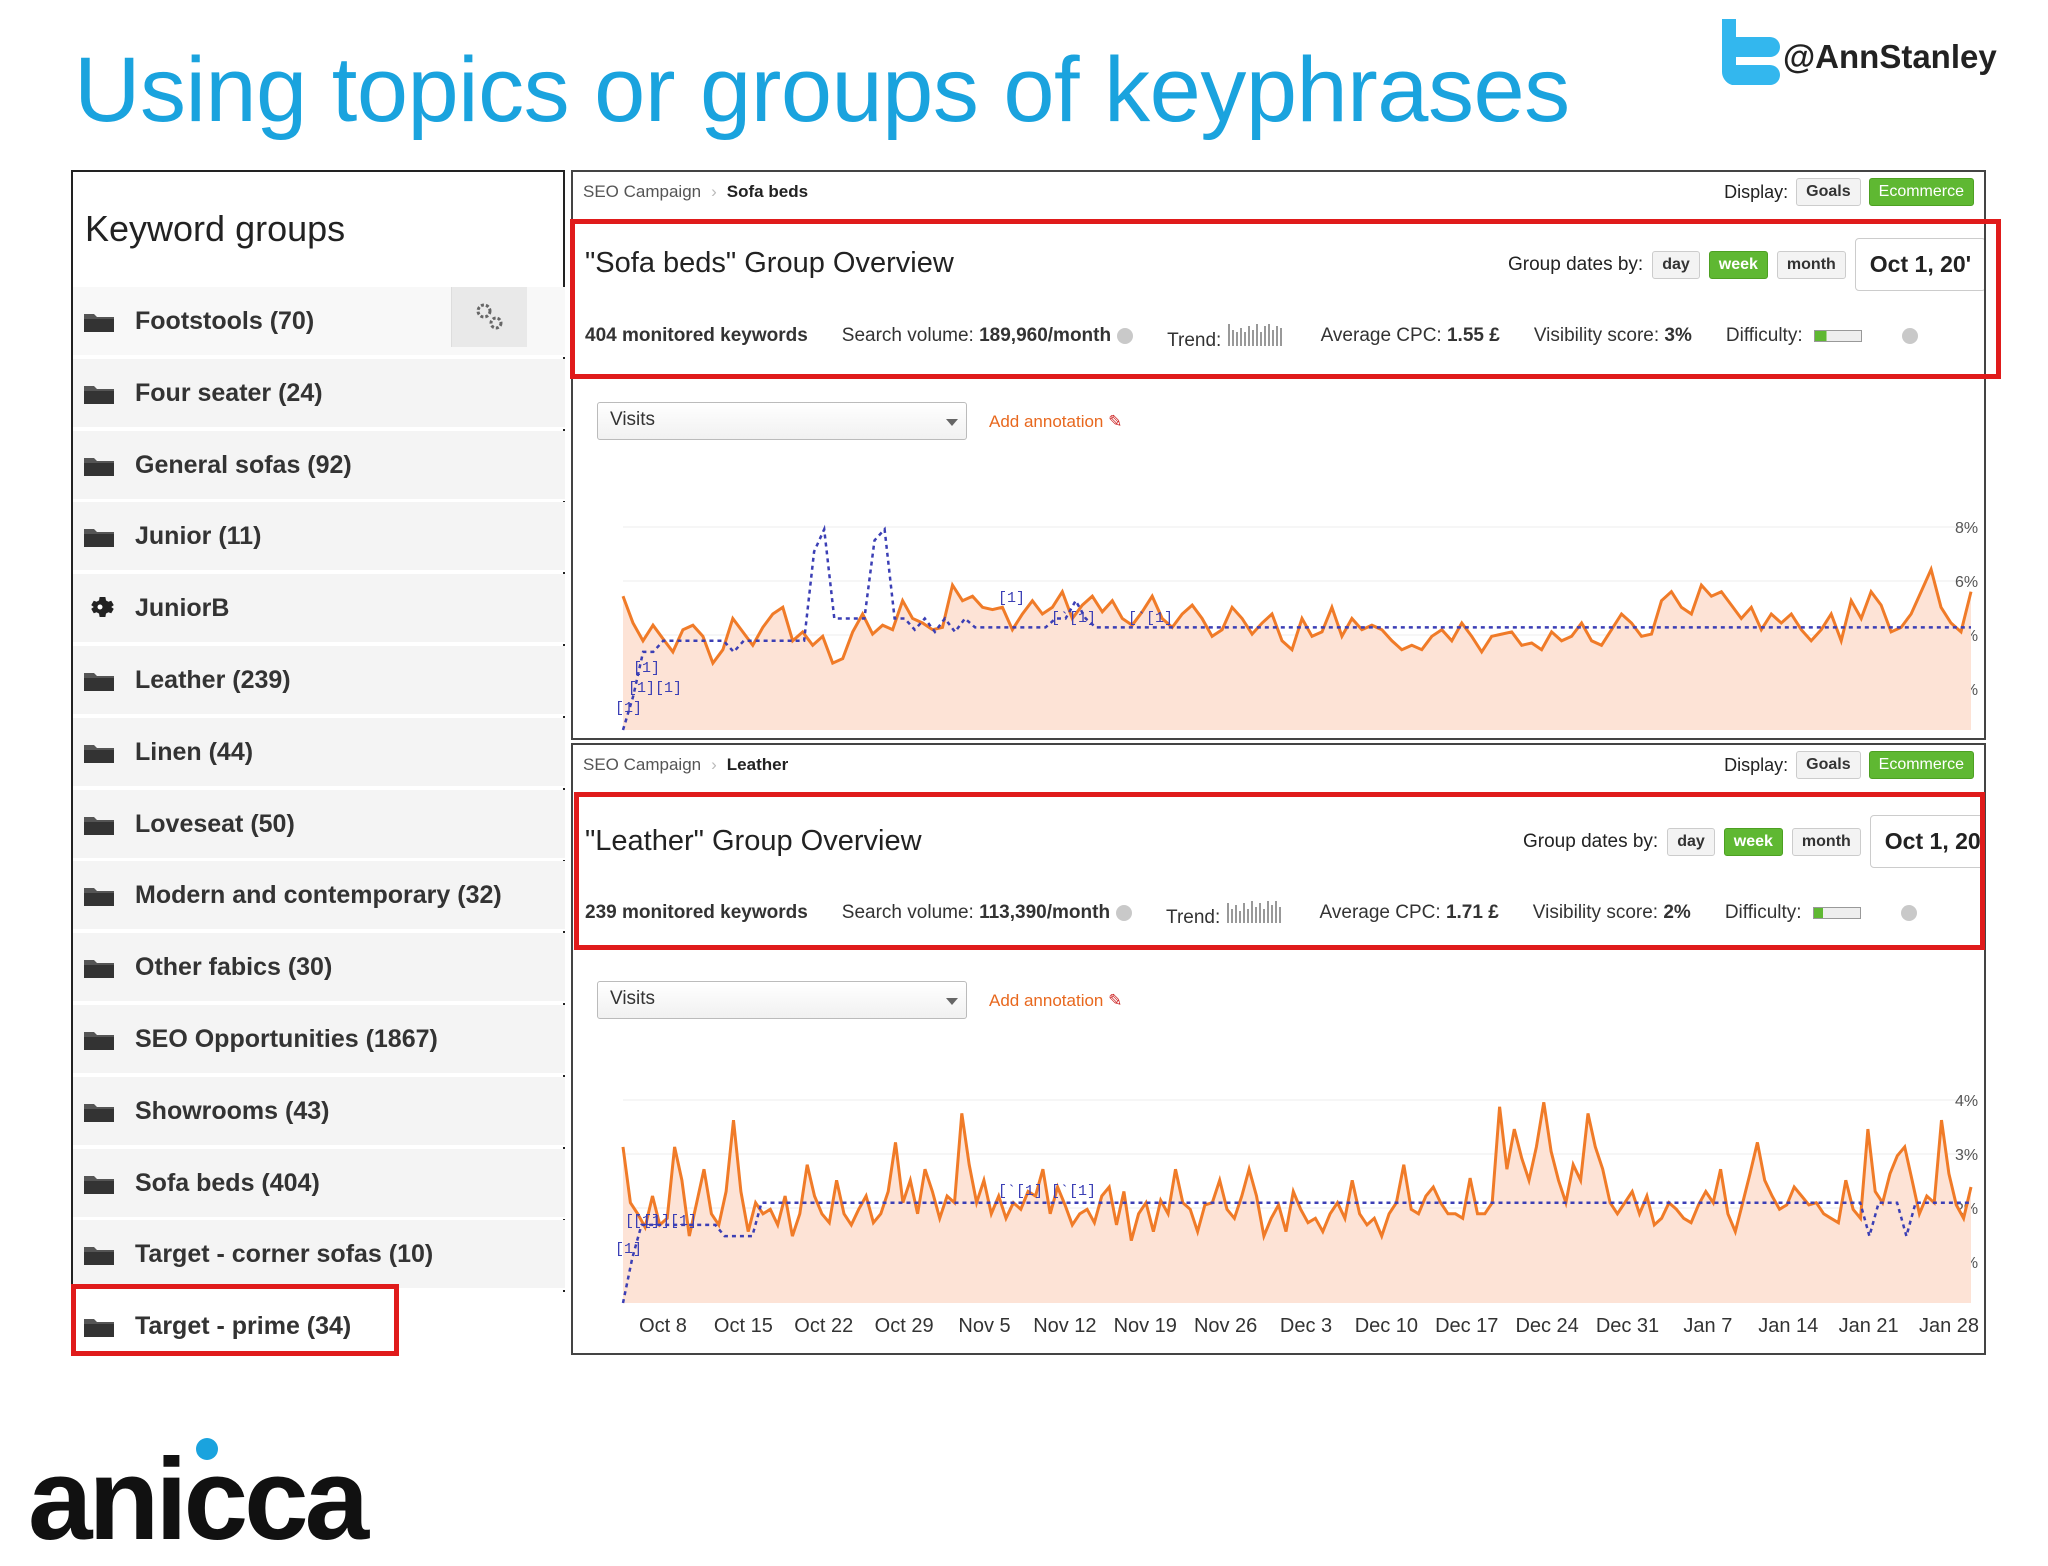 This screenshot has width=2048, height=1566. What do you see at coordinates (319, 824) in the screenshot?
I see `keyword-group-item: Loveseat (50)` at bounding box center [319, 824].